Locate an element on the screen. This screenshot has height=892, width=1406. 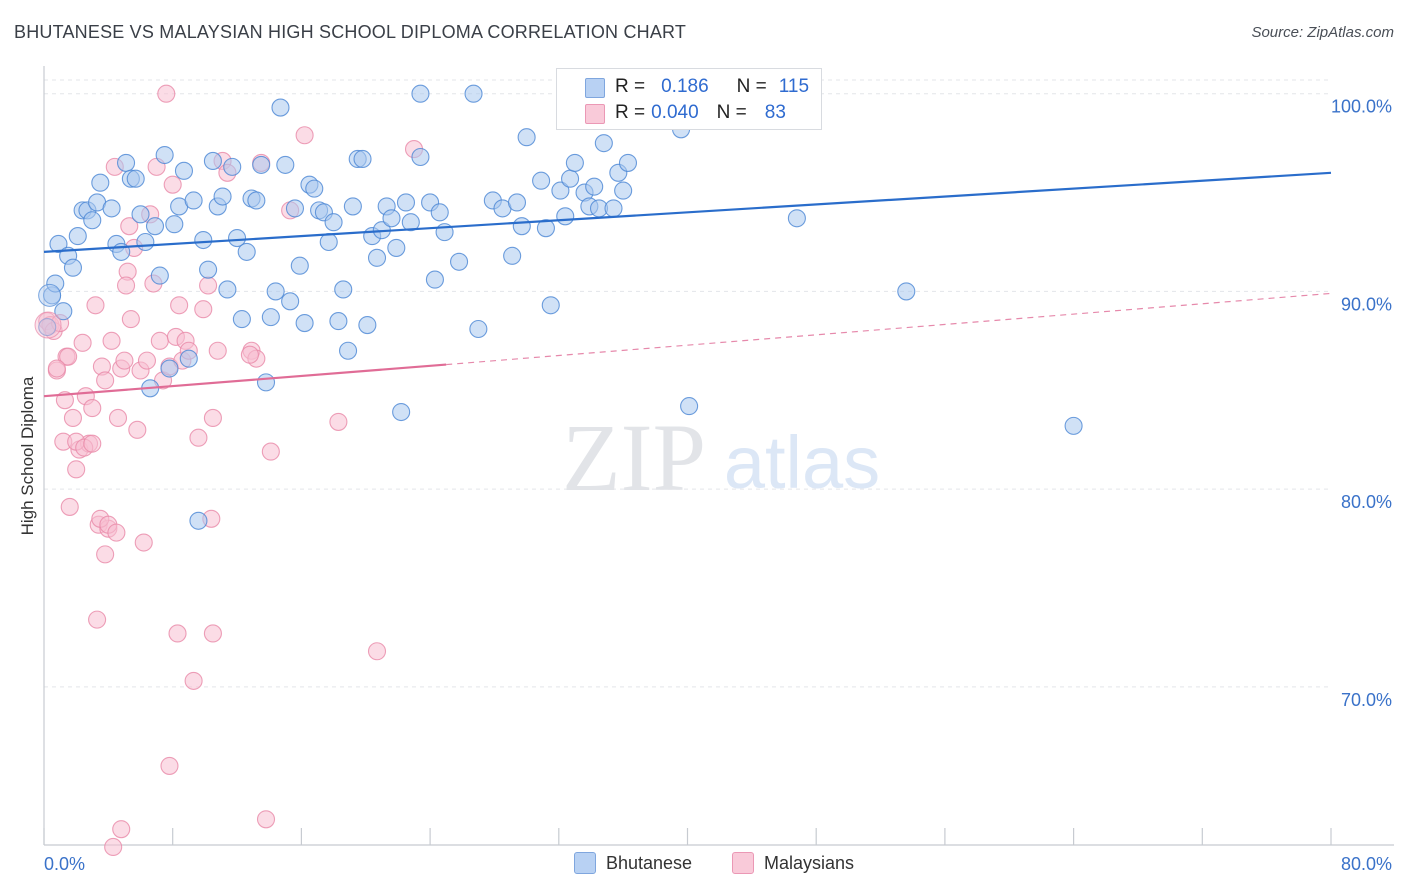
legend-item-bhutanese: Bhutanese is located at coordinates (633, 863).